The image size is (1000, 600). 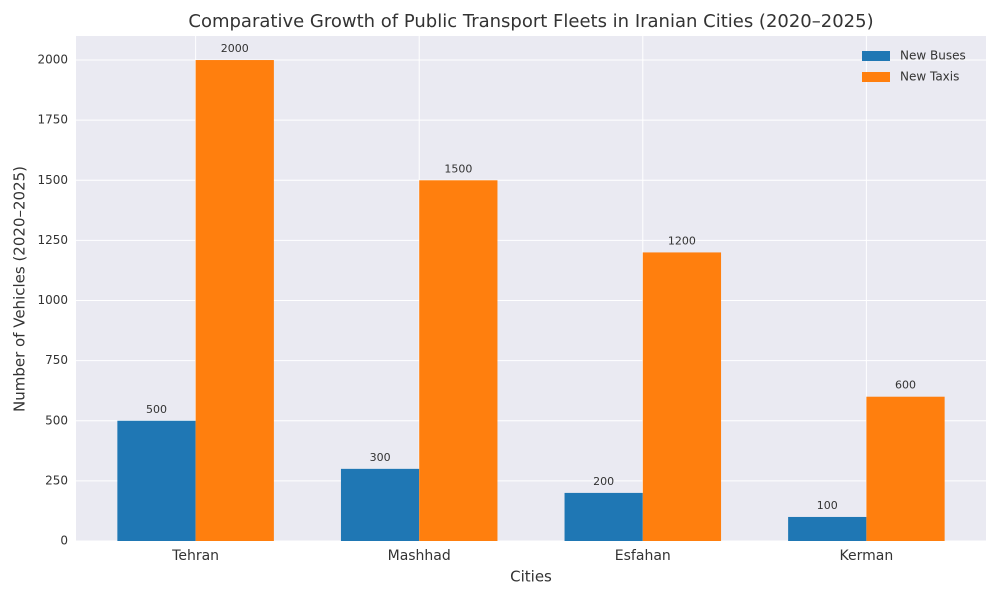 I want to click on y-tick-label: 750, so click(x=56, y=360).